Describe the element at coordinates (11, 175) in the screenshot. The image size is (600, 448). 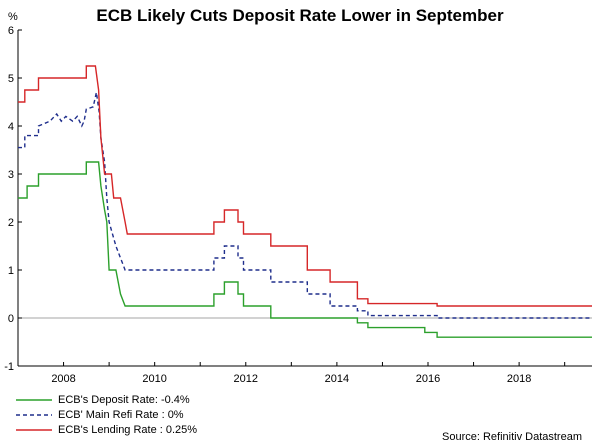
I see `y-tick-label: 3` at that location.